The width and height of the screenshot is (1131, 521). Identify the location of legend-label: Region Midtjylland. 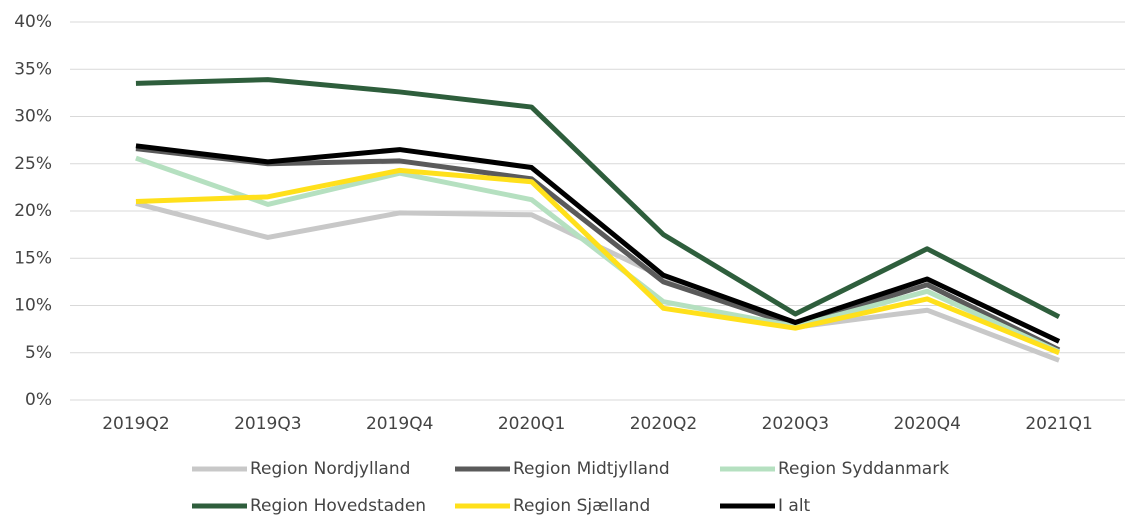
(591, 469).